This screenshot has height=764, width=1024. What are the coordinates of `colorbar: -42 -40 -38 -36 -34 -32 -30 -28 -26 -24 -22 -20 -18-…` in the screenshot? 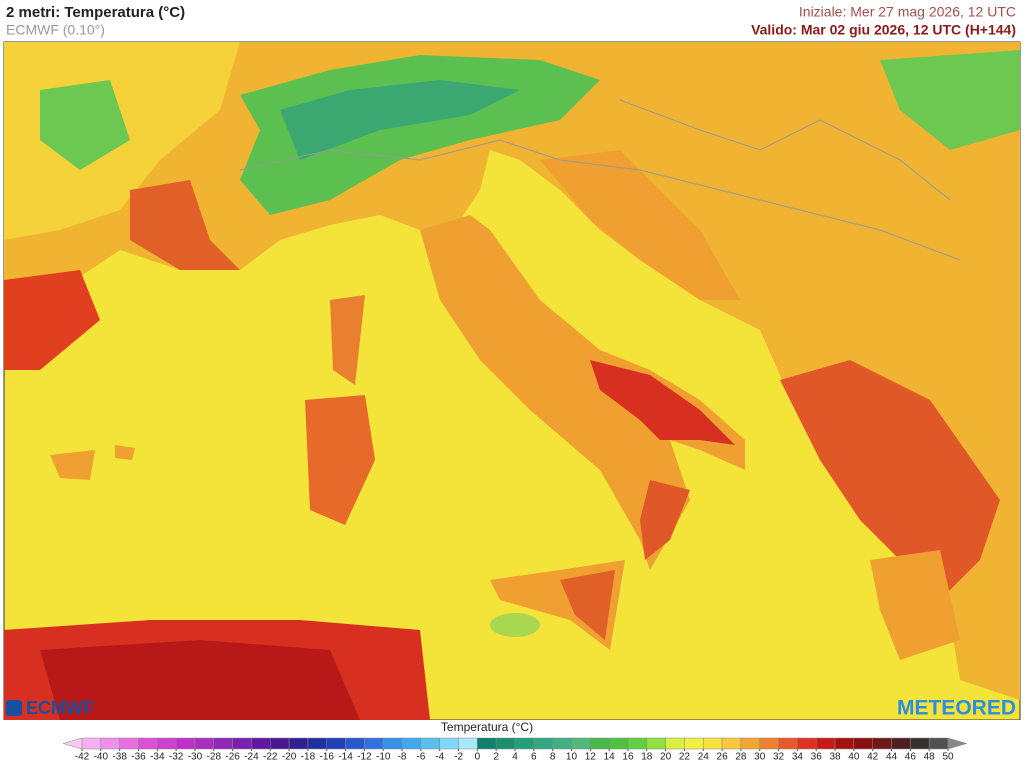 It's located at (515, 750).